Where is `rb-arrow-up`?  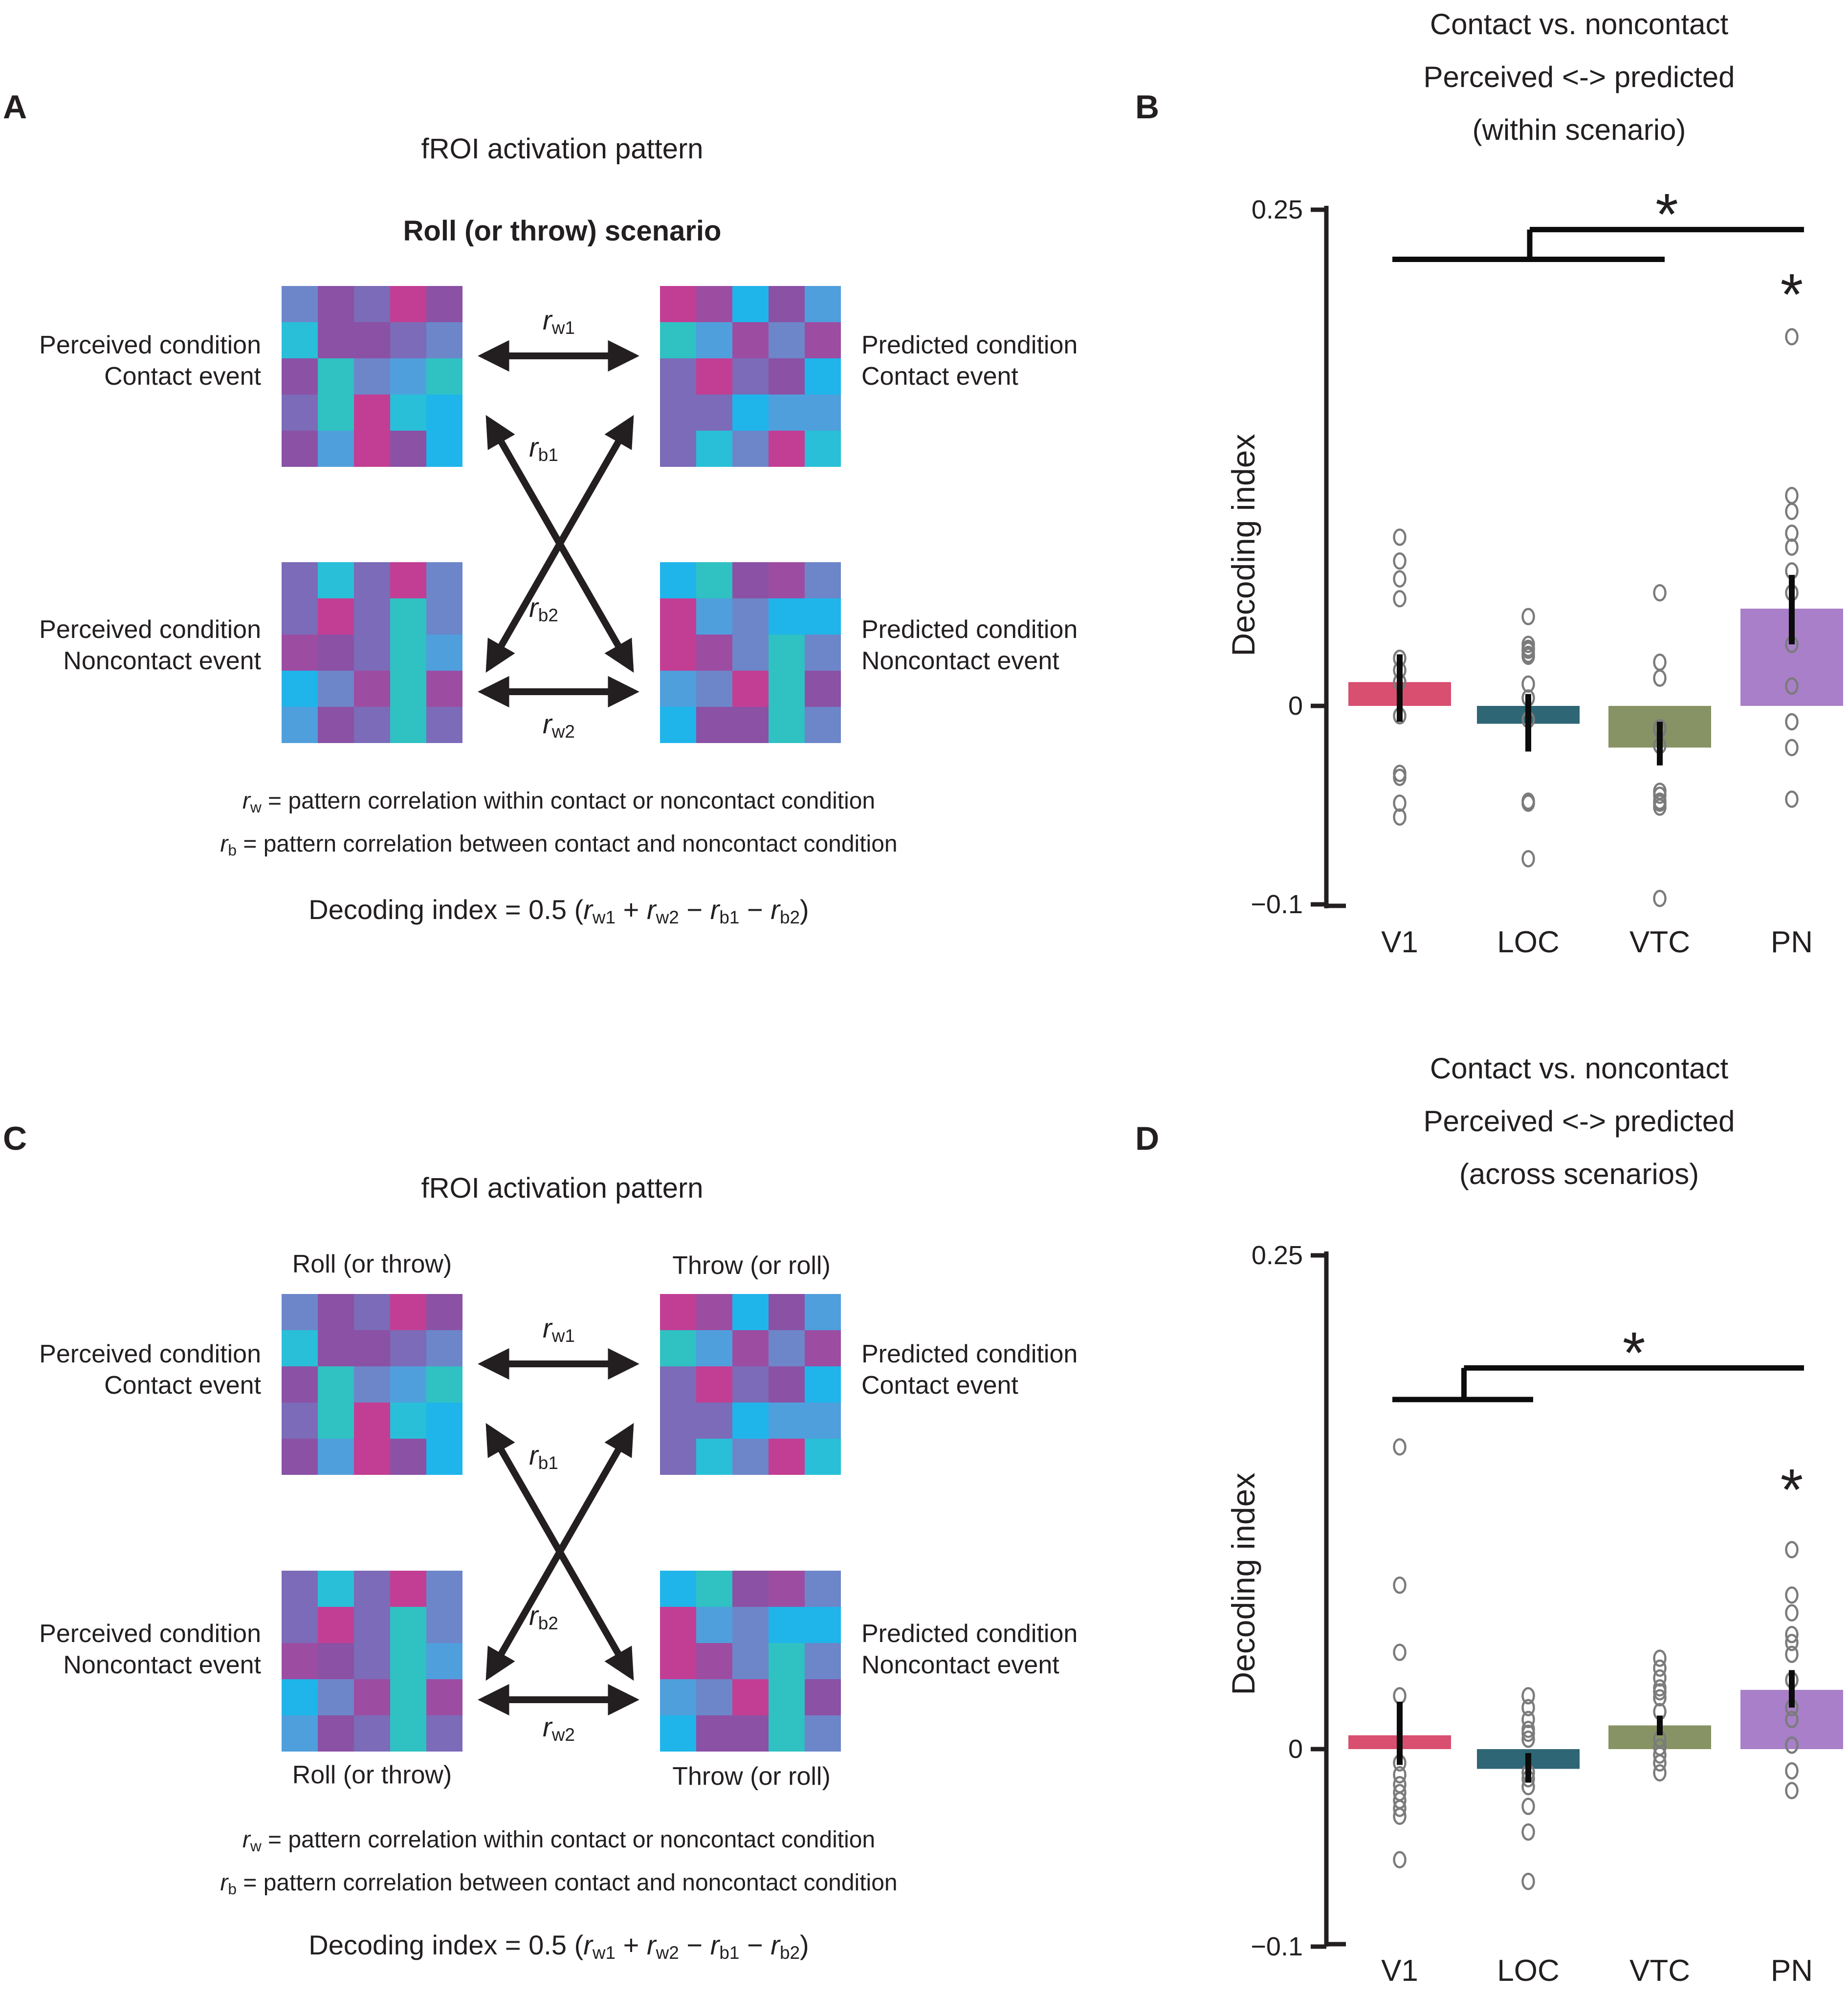 rb-arrow-up is located at coordinates (559, 544).